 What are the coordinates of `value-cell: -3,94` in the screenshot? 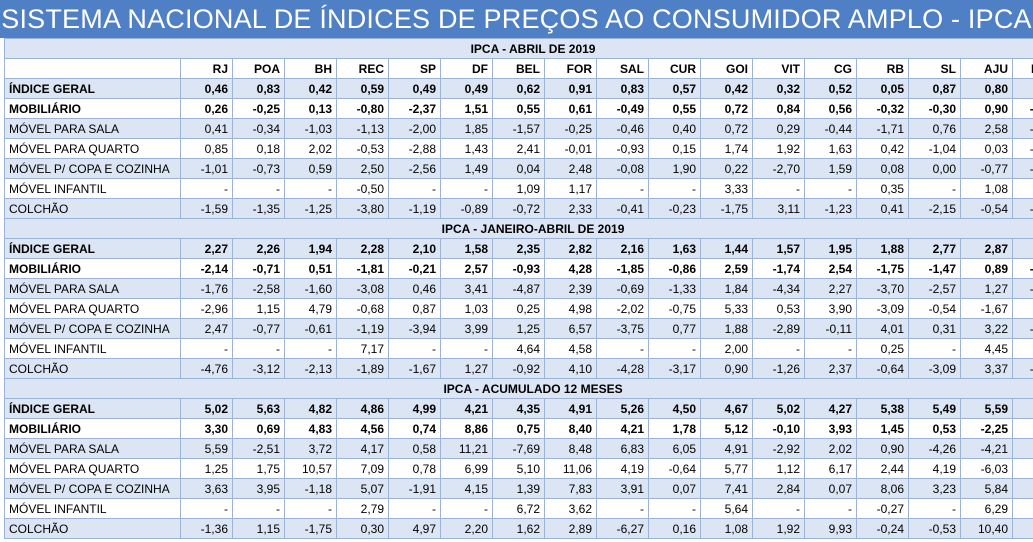 It's located at (414, 328).